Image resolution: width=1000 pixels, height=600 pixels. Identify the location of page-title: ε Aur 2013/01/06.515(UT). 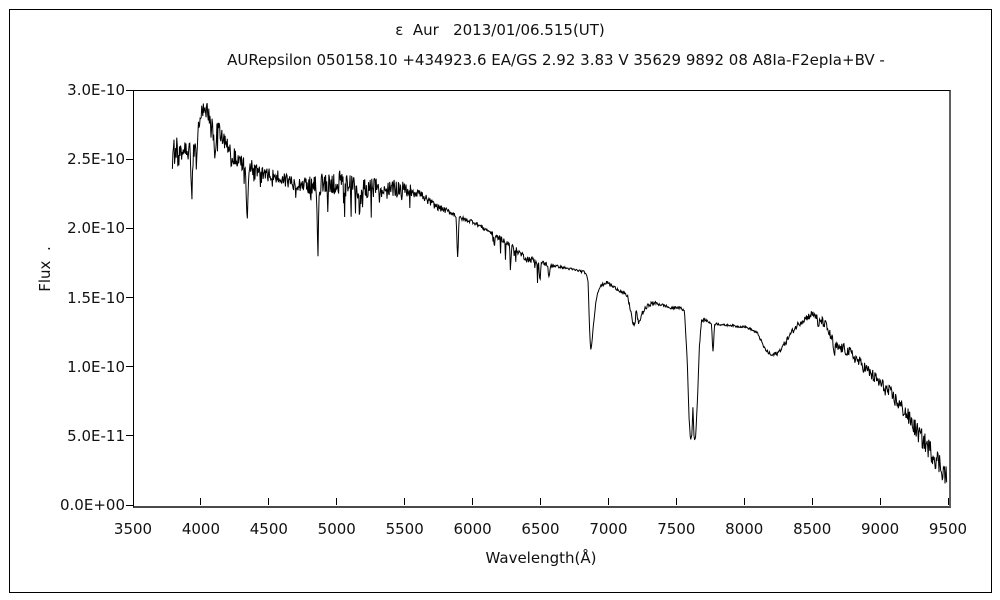
(500, 30).